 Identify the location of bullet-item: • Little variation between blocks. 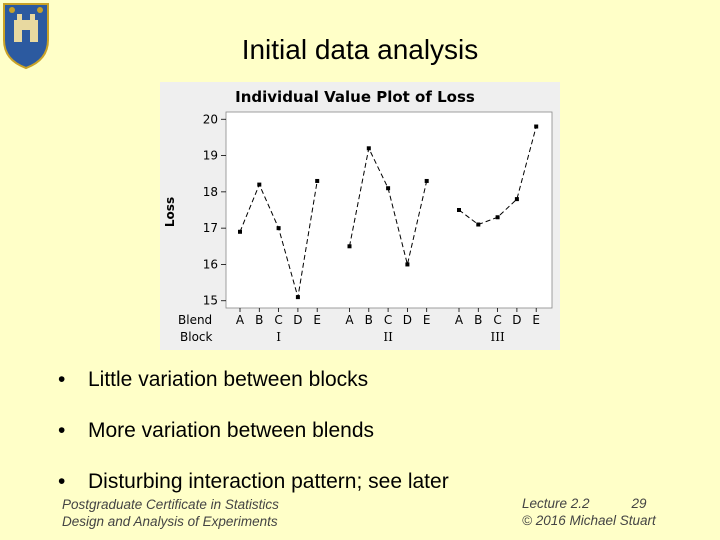
(213, 379).